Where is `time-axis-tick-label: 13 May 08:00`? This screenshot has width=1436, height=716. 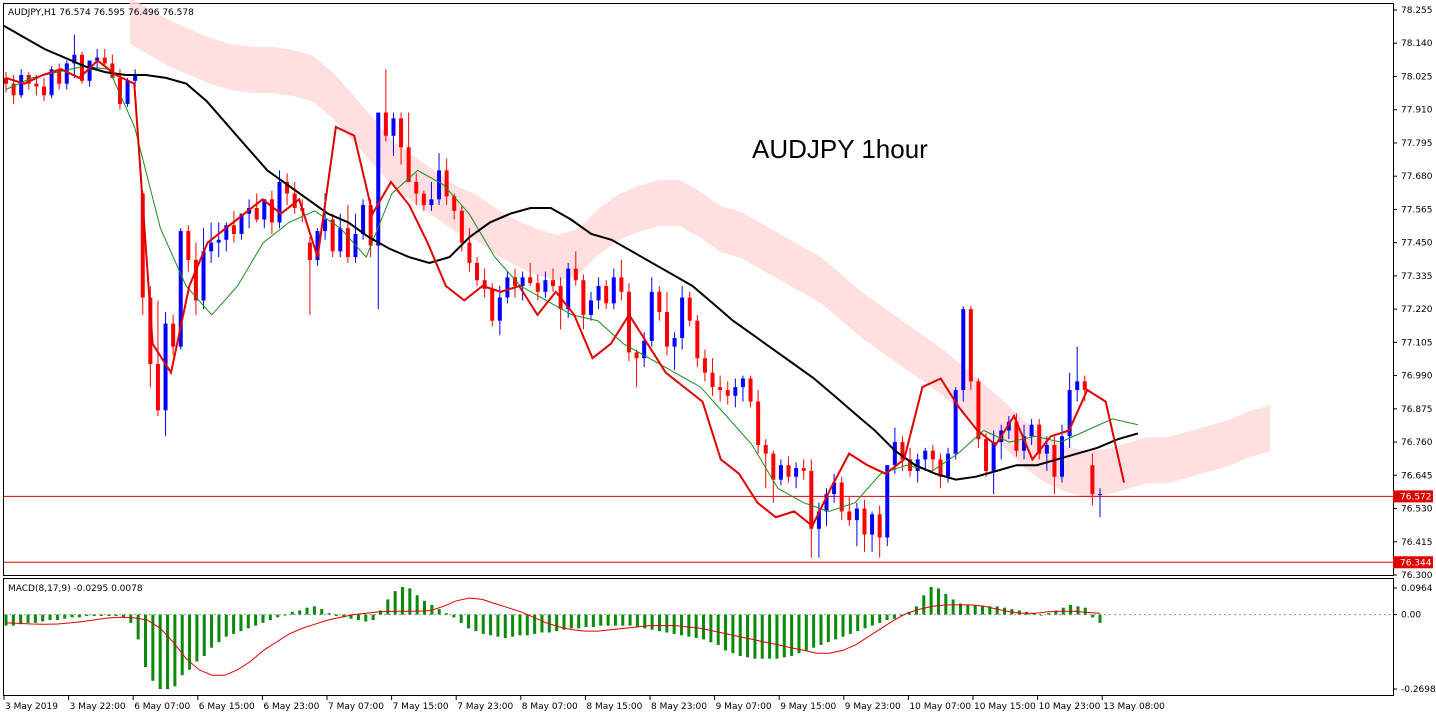
time-axis-tick-label: 13 May 08:00 is located at coordinates (1134, 707).